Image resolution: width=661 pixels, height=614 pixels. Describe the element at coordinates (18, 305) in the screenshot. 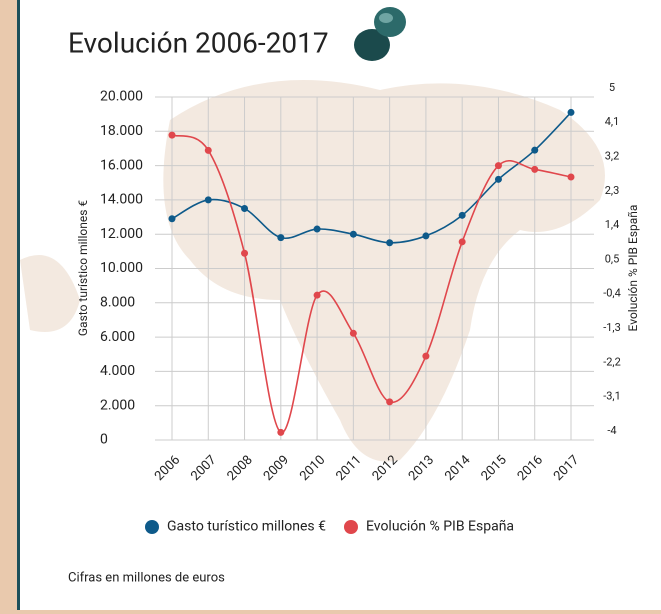

I see `card-border` at that location.